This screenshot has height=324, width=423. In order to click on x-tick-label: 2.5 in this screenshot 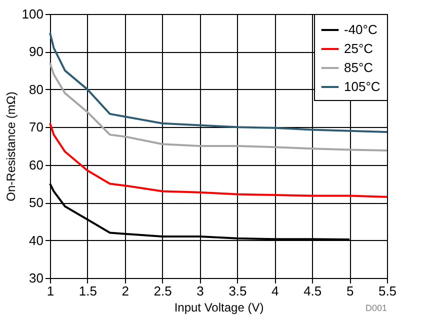, I will do `click(163, 291)`.